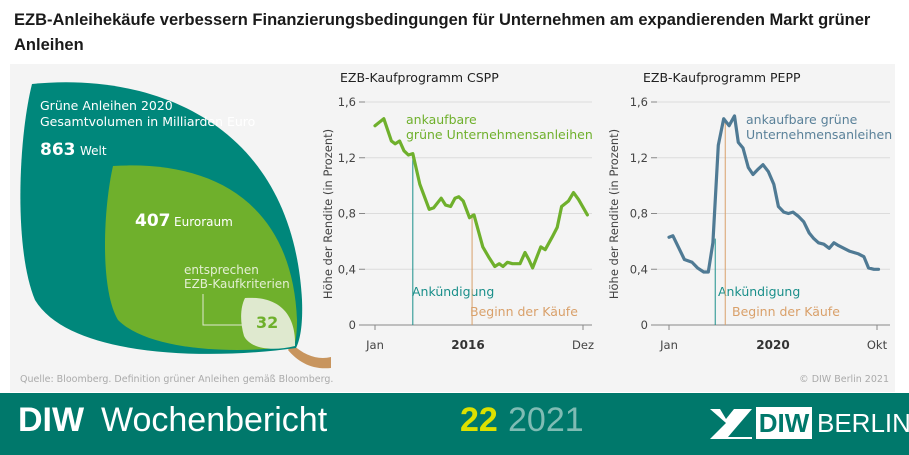  Describe the element at coordinates (722, 77) in the screenshot. I see `chart-title: EZB-Kaufprogramm PEPP` at that location.